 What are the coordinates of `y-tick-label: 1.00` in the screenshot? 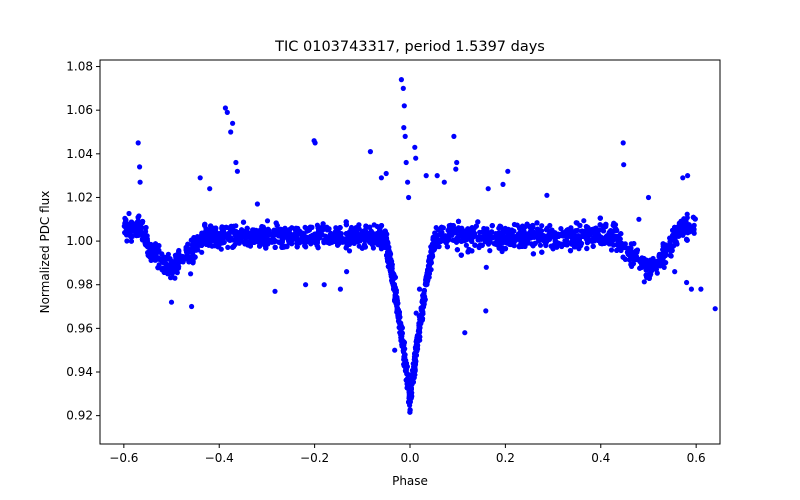 It's located at (79, 241).